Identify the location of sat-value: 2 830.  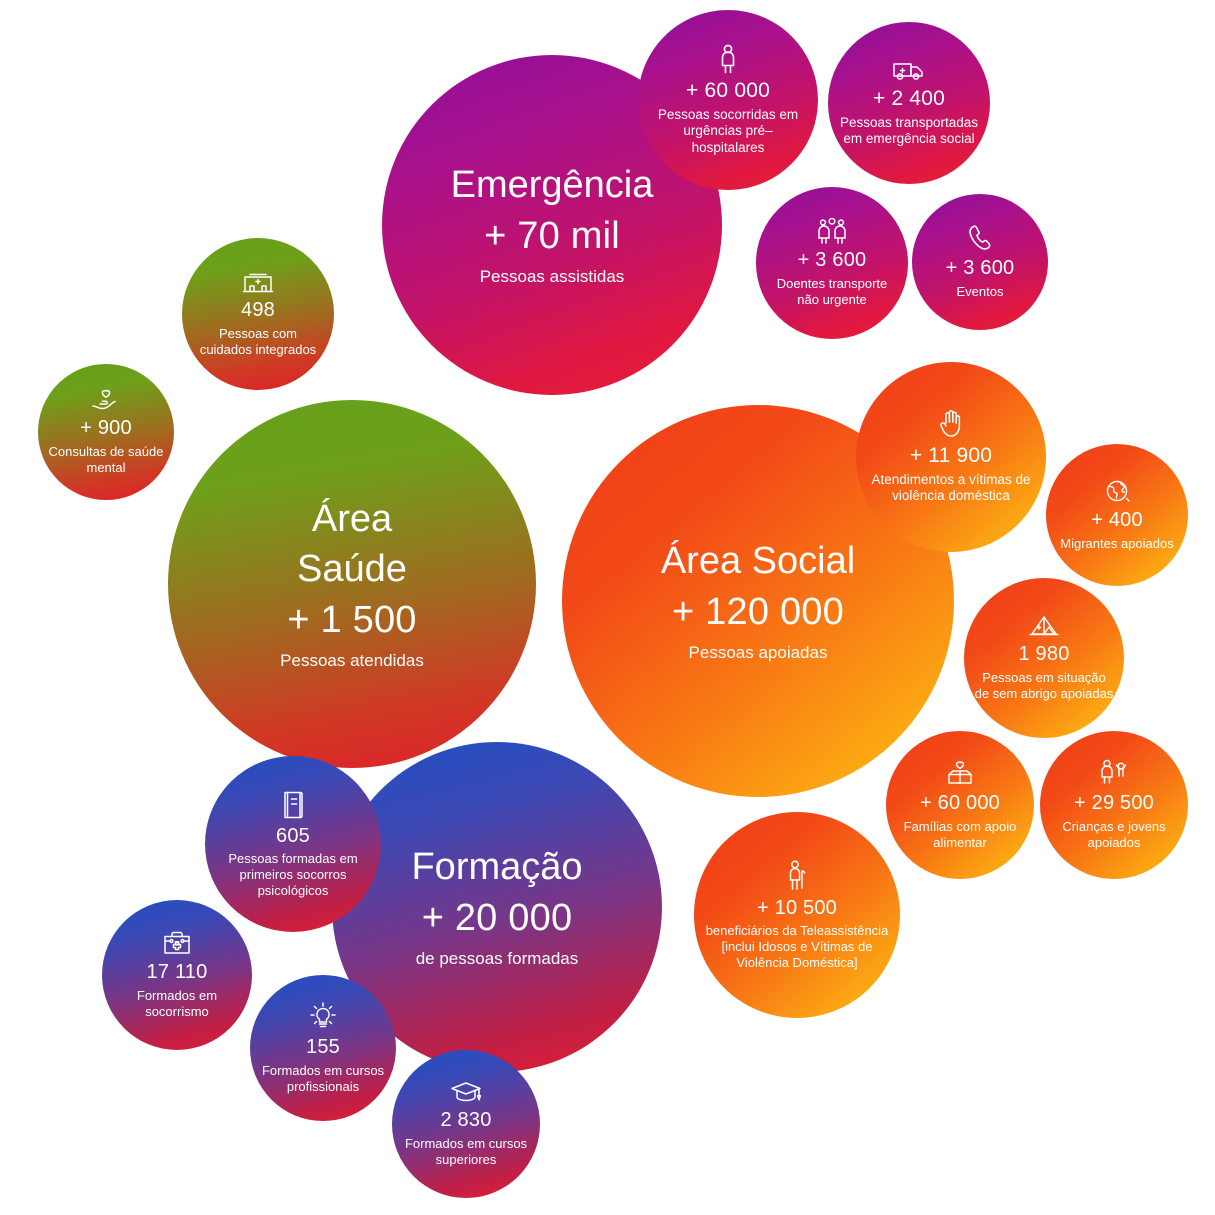
(466, 1120).